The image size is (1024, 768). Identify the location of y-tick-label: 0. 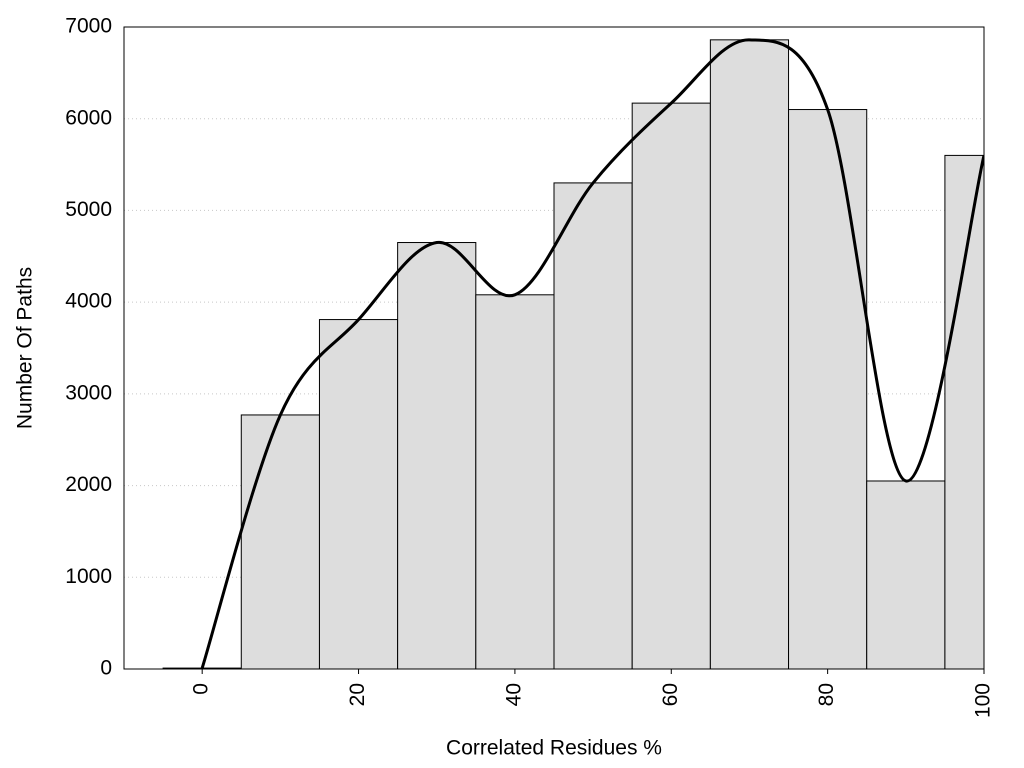
(106, 668).